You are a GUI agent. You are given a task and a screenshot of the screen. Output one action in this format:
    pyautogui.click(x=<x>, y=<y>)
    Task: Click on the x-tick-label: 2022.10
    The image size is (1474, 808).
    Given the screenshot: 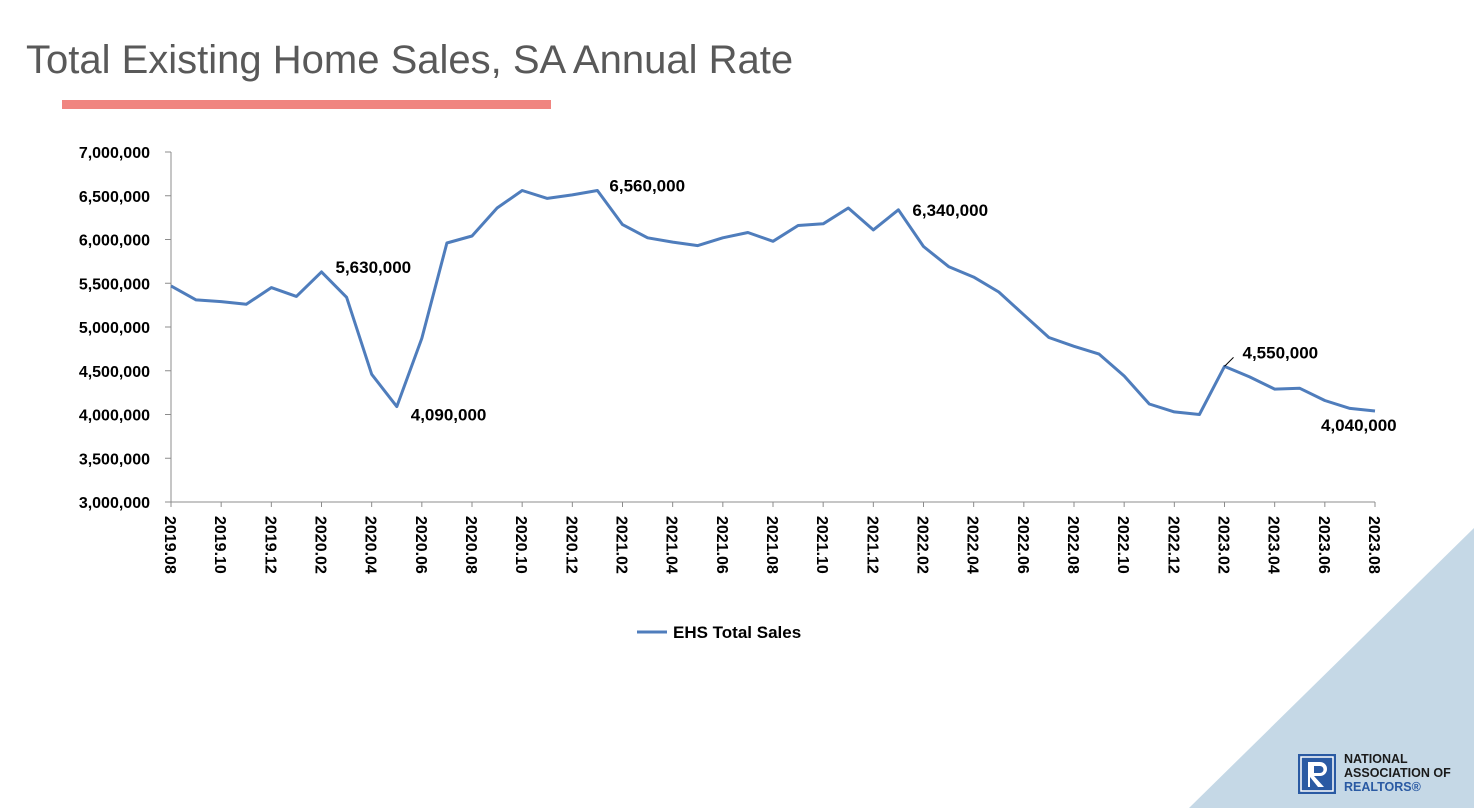 What is the action you would take?
    pyautogui.click(x=1122, y=545)
    